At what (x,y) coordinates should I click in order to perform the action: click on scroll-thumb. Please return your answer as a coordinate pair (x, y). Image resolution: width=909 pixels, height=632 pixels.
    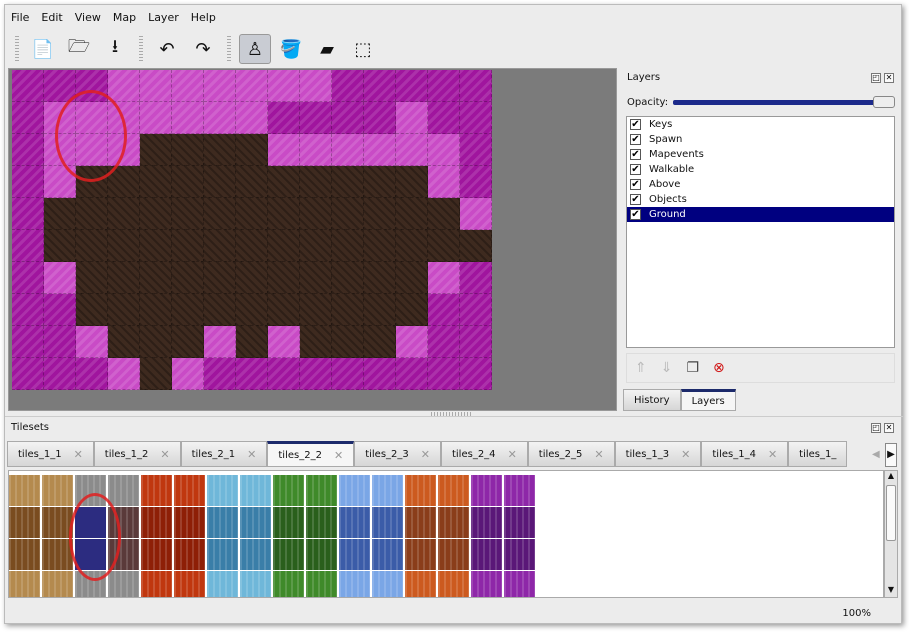
    Looking at the image, I should click on (891, 513).